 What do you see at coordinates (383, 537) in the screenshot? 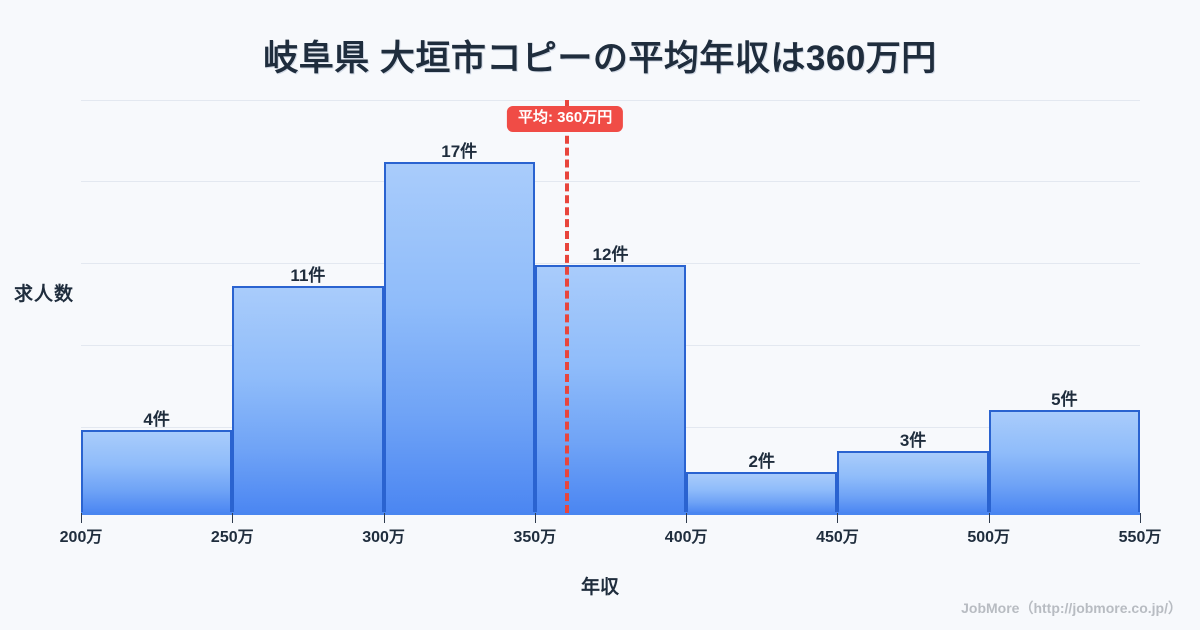
I see `x-axis-tick-label: 300万` at bounding box center [383, 537].